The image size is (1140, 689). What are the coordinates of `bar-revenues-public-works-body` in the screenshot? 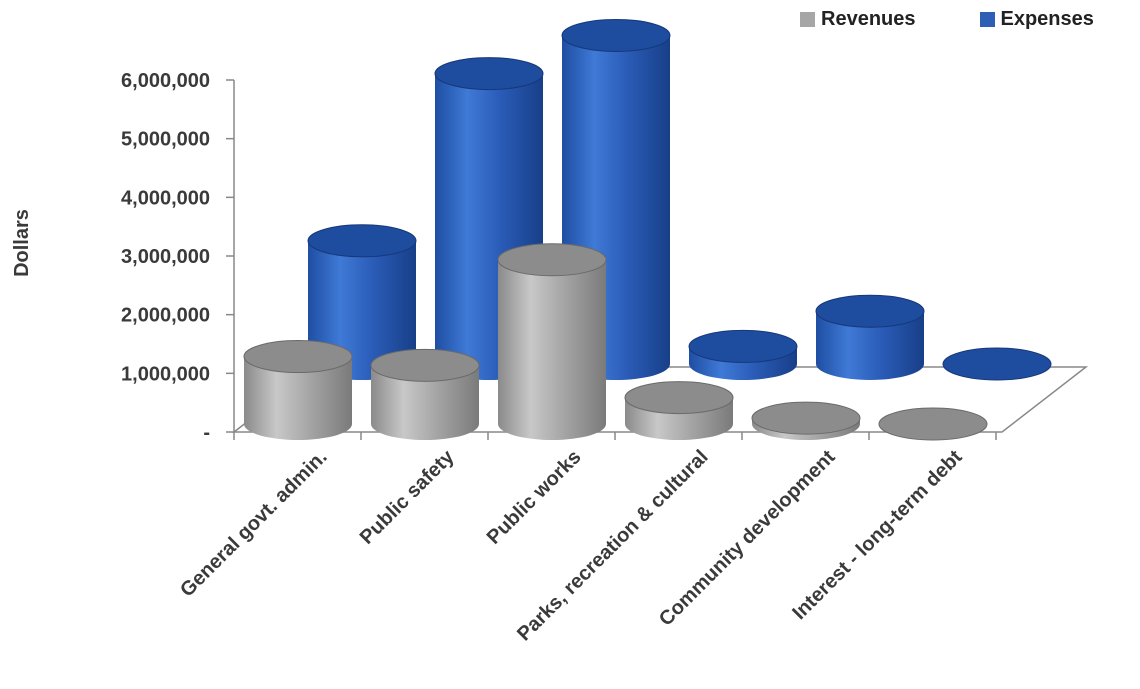 It's located at (552, 349).